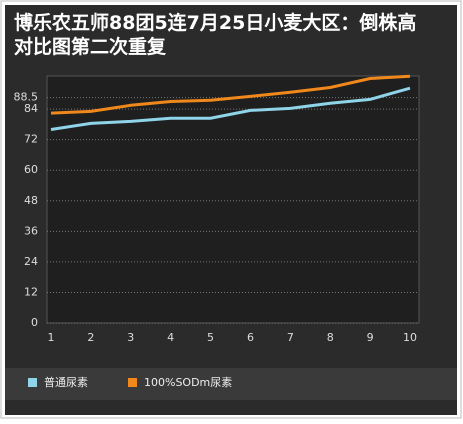 This screenshot has width=463, height=424. What do you see at coordinates (215, 22) in the screenshot?
I see `title-line: 博乐农五师88团5连7月25日小麦大区：倒株高` at bounding box center [215, 22].